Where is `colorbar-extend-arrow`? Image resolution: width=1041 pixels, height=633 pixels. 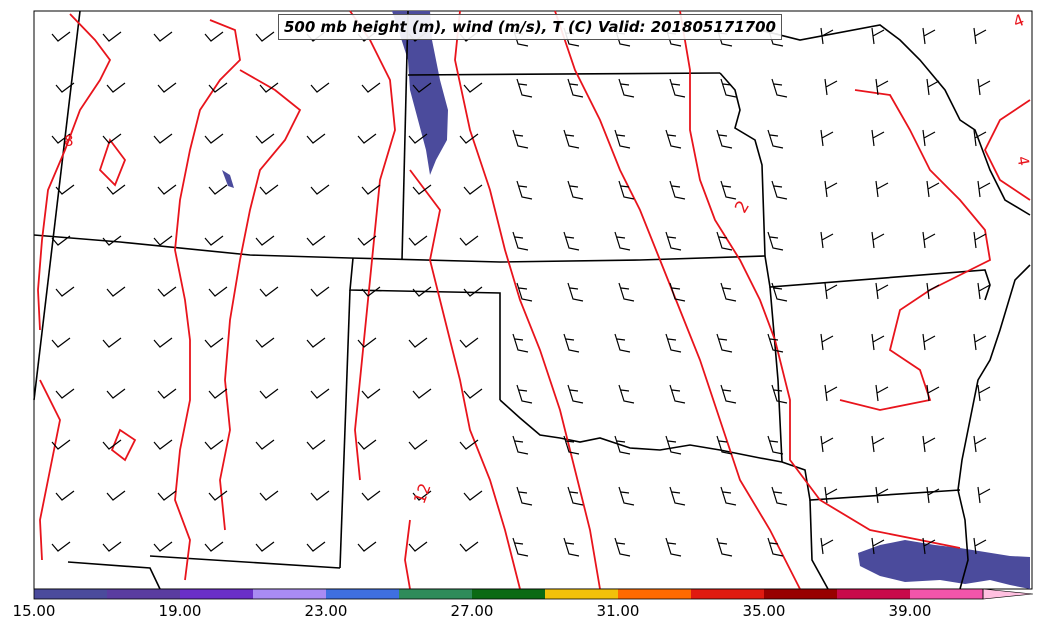
colorbar-extend-arrow is located at coordinates (1008, 594).